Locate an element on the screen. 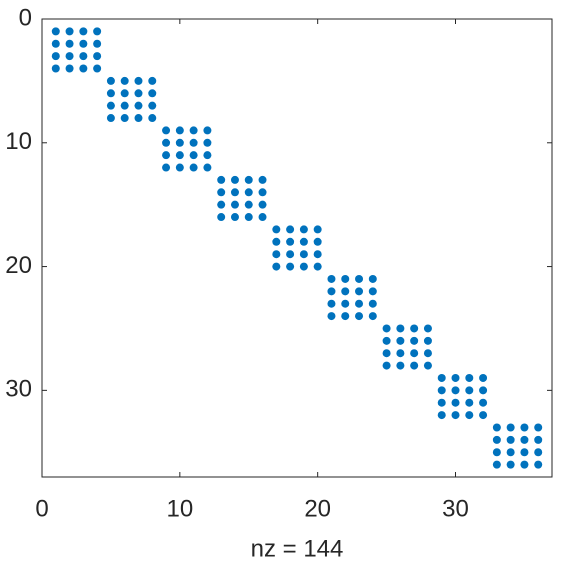 This screenshot has height=567, width=567. x-tick-label: 0 is located at coordinates (41, 508).